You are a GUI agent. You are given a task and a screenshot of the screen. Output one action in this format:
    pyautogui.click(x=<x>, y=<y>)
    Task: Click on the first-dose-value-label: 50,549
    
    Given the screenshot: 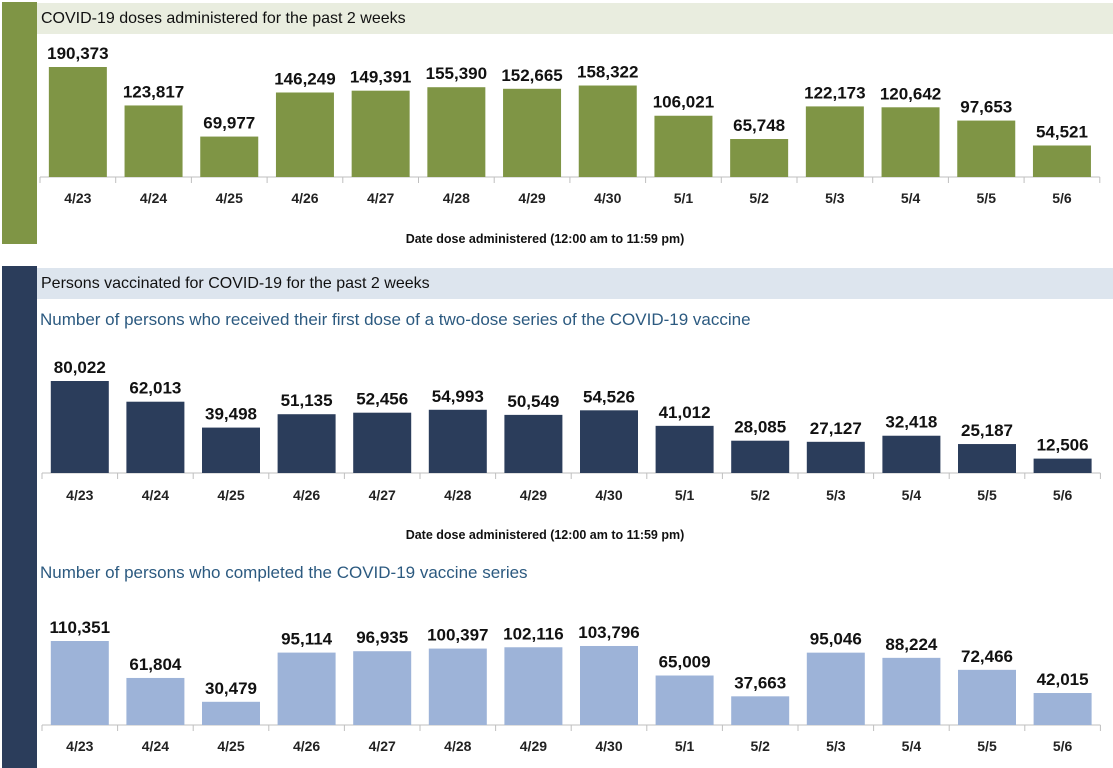 What is the action you would take?
    pyautogui.click(x=533, y=401)
    